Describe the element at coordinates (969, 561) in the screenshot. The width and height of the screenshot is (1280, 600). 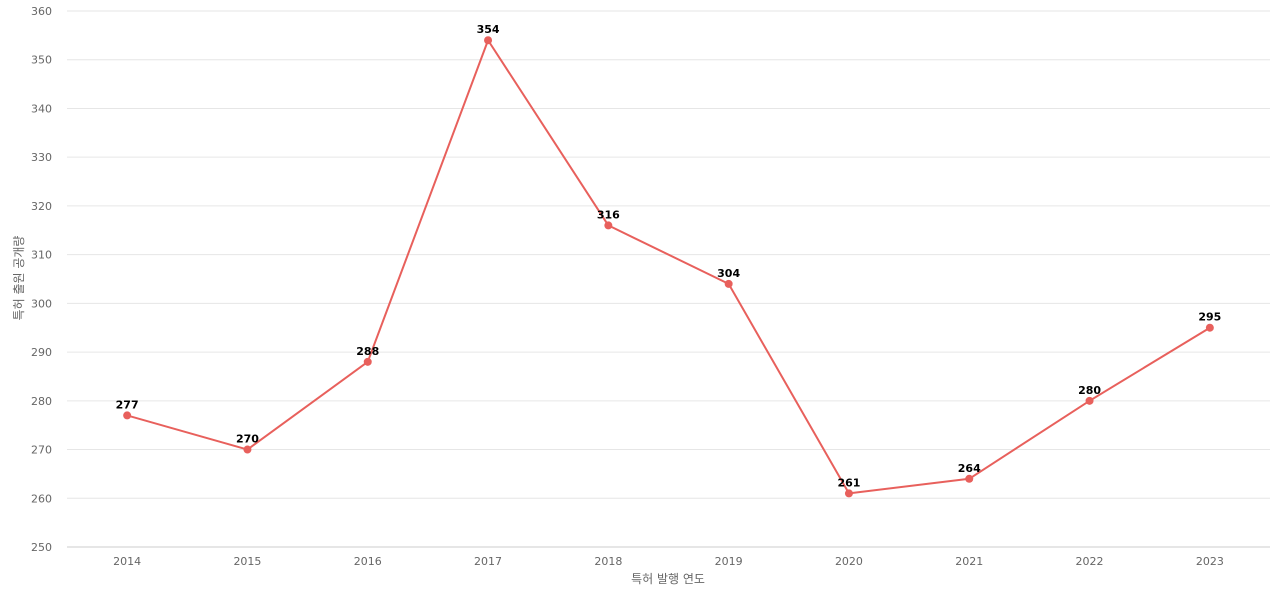
I see `x-tick-label: 2021` at that location.